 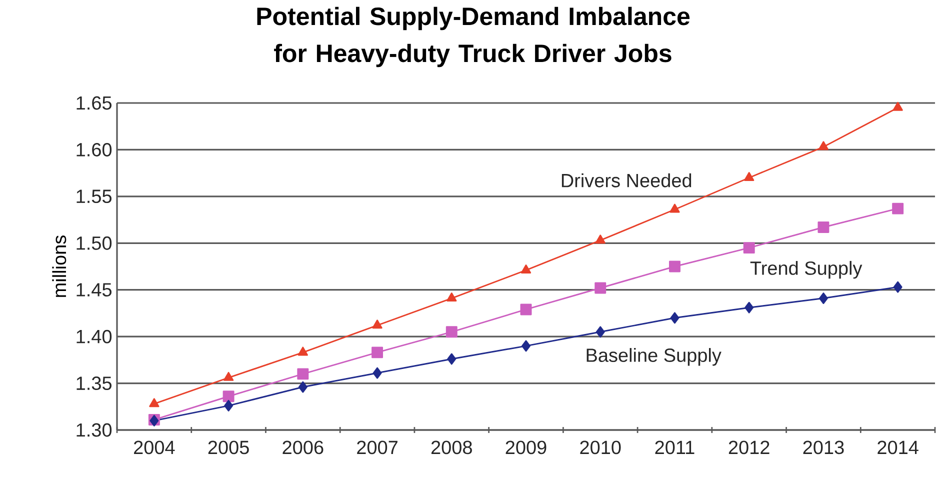 What do you see at coordinates (94, 149) in the screenshot?
I see `y-tick-label: 1.60` at bounding box center [94, 149].